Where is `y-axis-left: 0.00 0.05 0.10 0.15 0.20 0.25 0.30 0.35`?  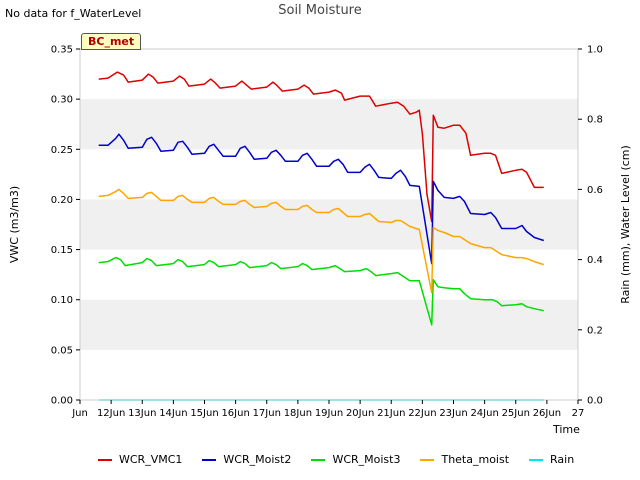
y-axis-left: 0.00 0.05 0.10 0.15 0.20 0.25 0.30 0.35 is located at coordinates (65, 226).